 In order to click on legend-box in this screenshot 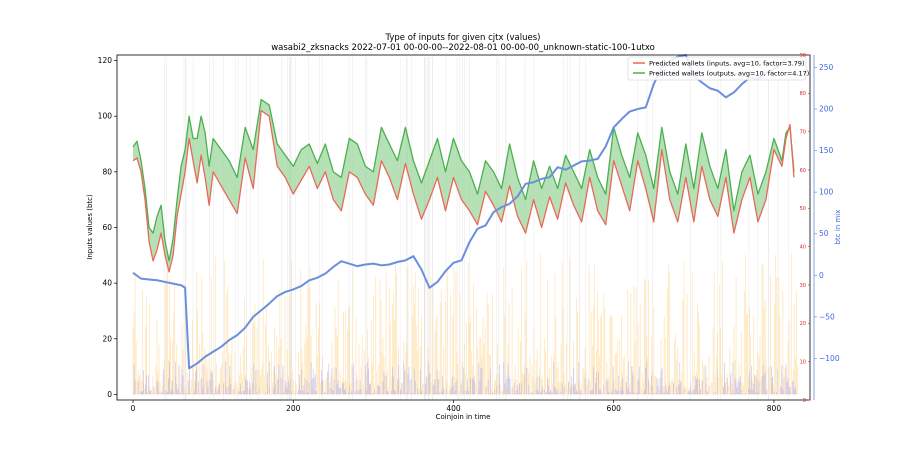, I will do `click(717, 68)`.